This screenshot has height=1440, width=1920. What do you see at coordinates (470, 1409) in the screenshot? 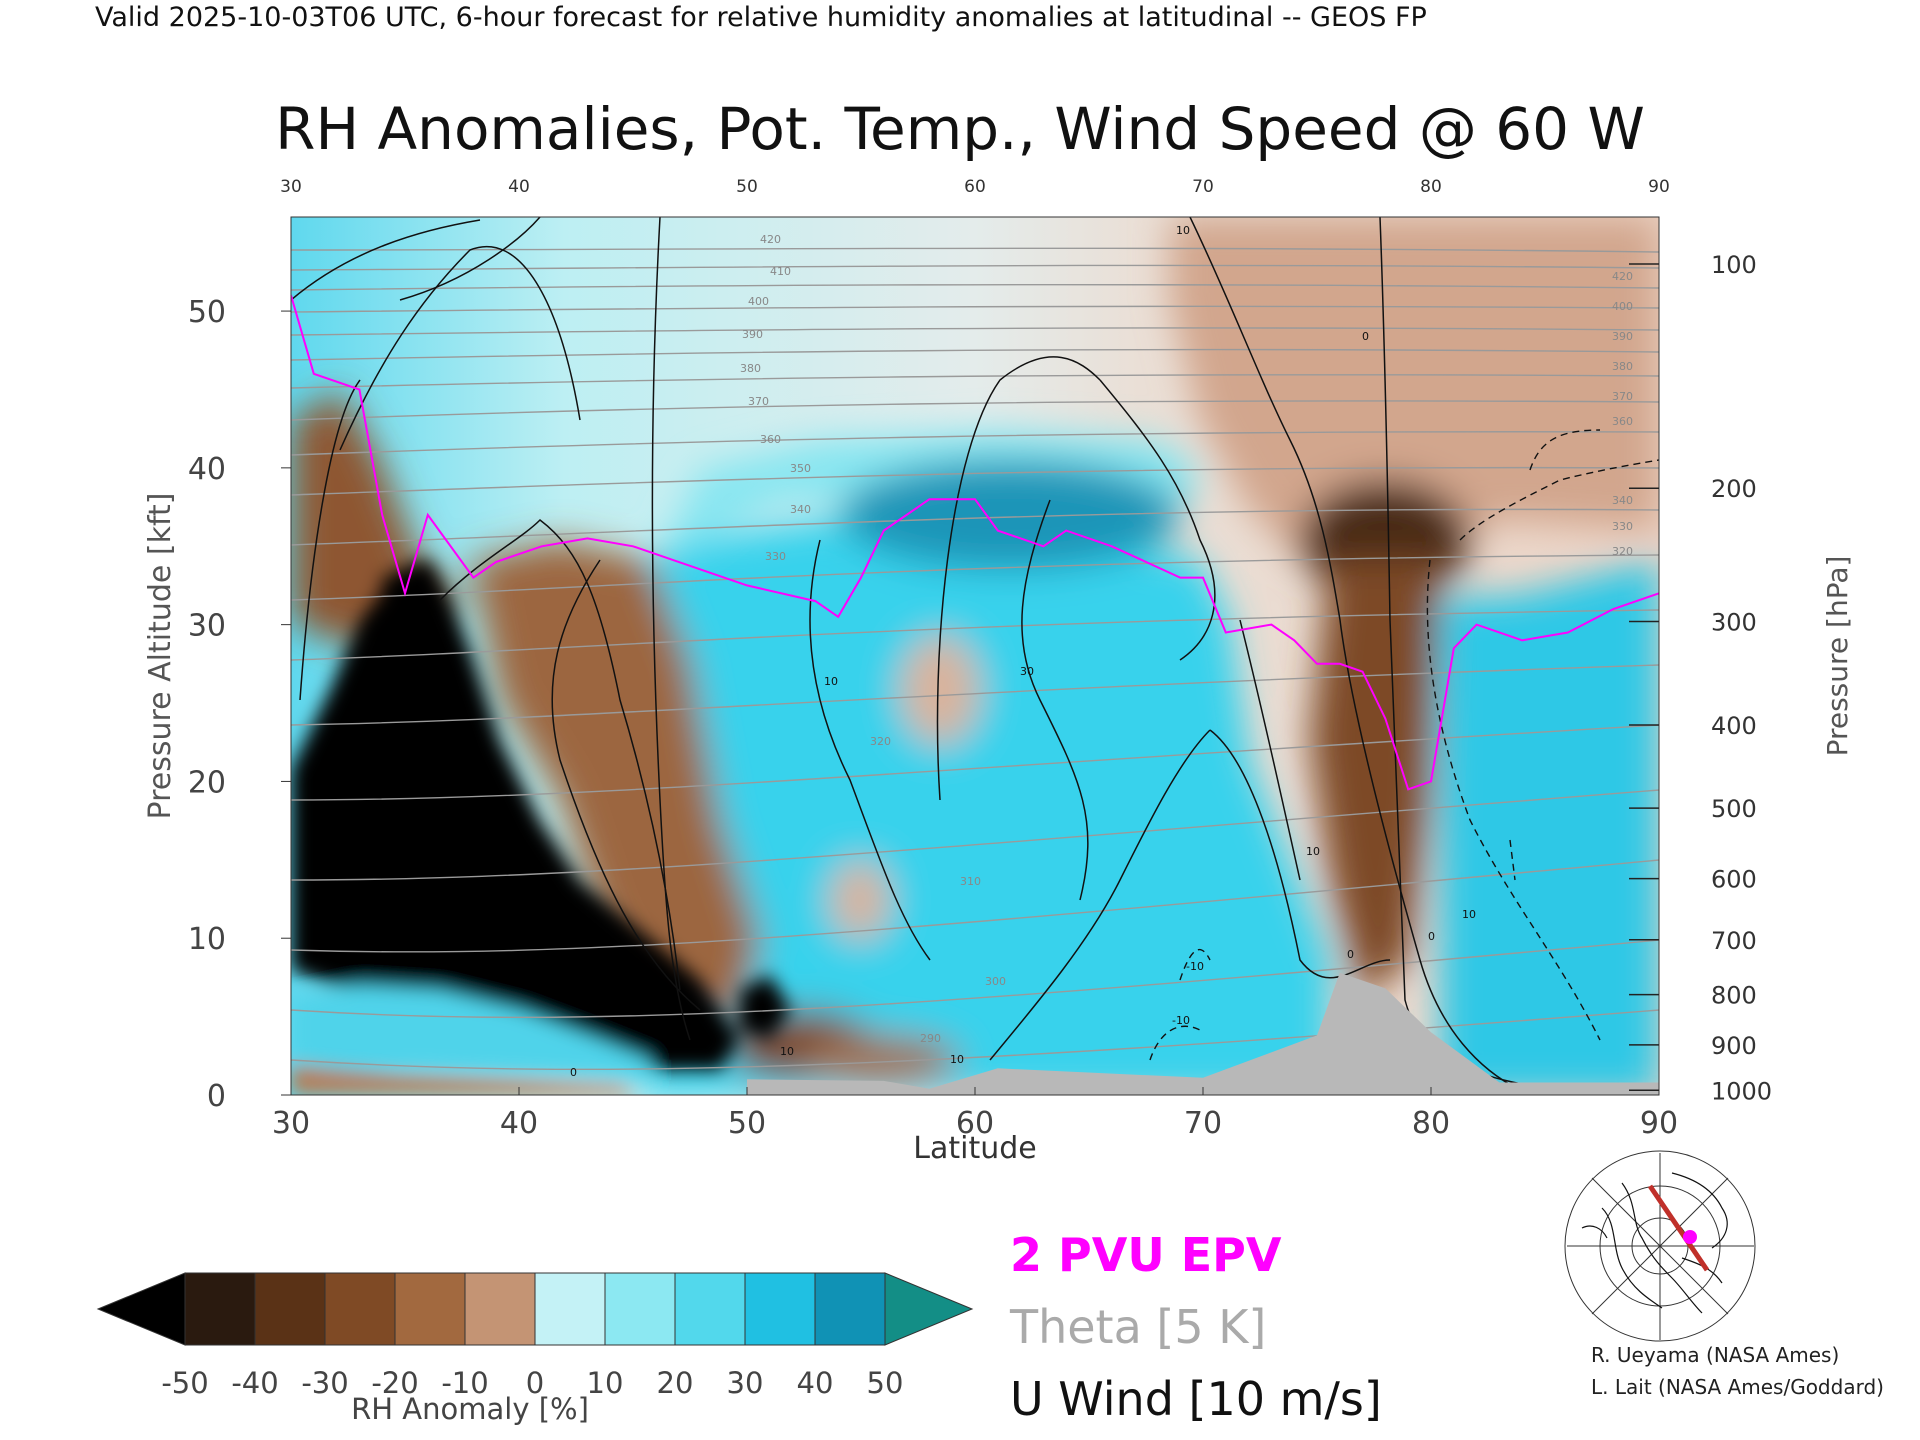
I see `colorbar-label: RH Anomaly [%]` at bounding box center [470, 1409].